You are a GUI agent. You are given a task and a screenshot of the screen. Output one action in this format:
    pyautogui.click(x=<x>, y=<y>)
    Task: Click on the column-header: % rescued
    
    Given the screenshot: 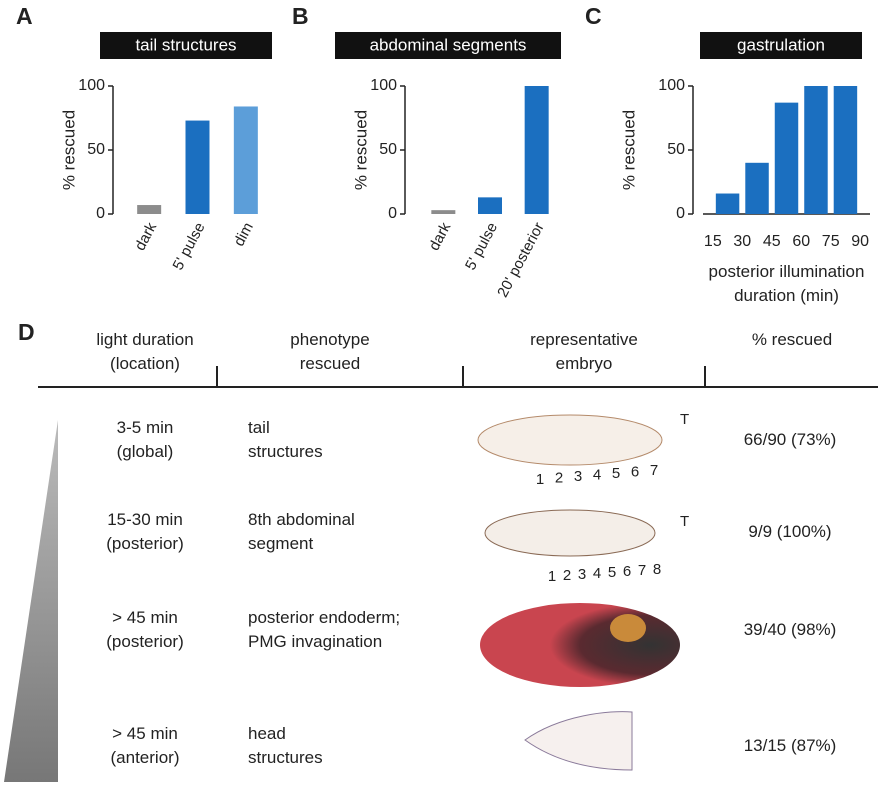 What is the action you would take?
    pyautogui.click(x=792, y=339)
    